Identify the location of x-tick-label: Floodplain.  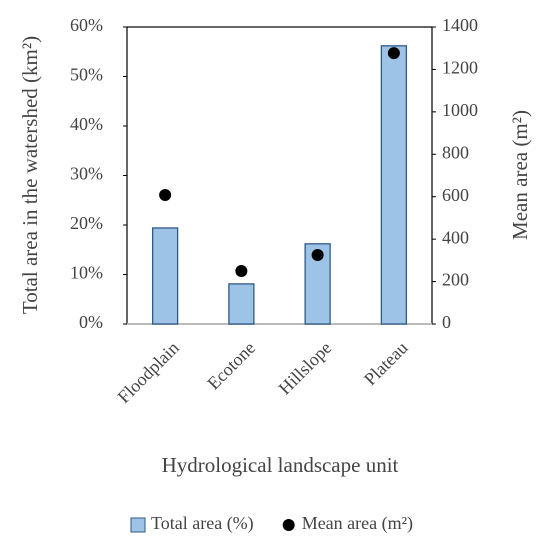
(148, 372).